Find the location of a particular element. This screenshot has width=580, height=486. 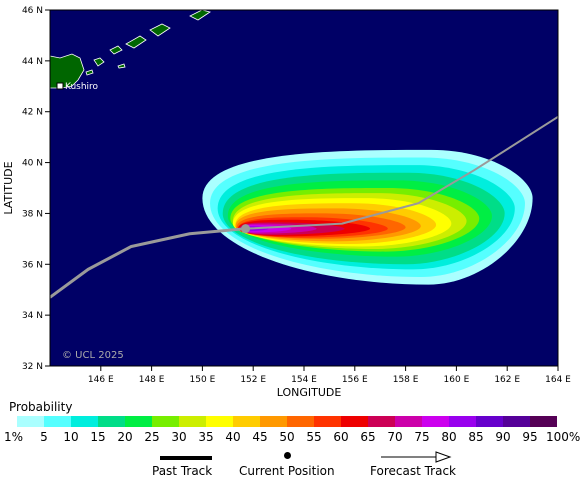

legend-label: 50 is located at coordinates (287, 437).